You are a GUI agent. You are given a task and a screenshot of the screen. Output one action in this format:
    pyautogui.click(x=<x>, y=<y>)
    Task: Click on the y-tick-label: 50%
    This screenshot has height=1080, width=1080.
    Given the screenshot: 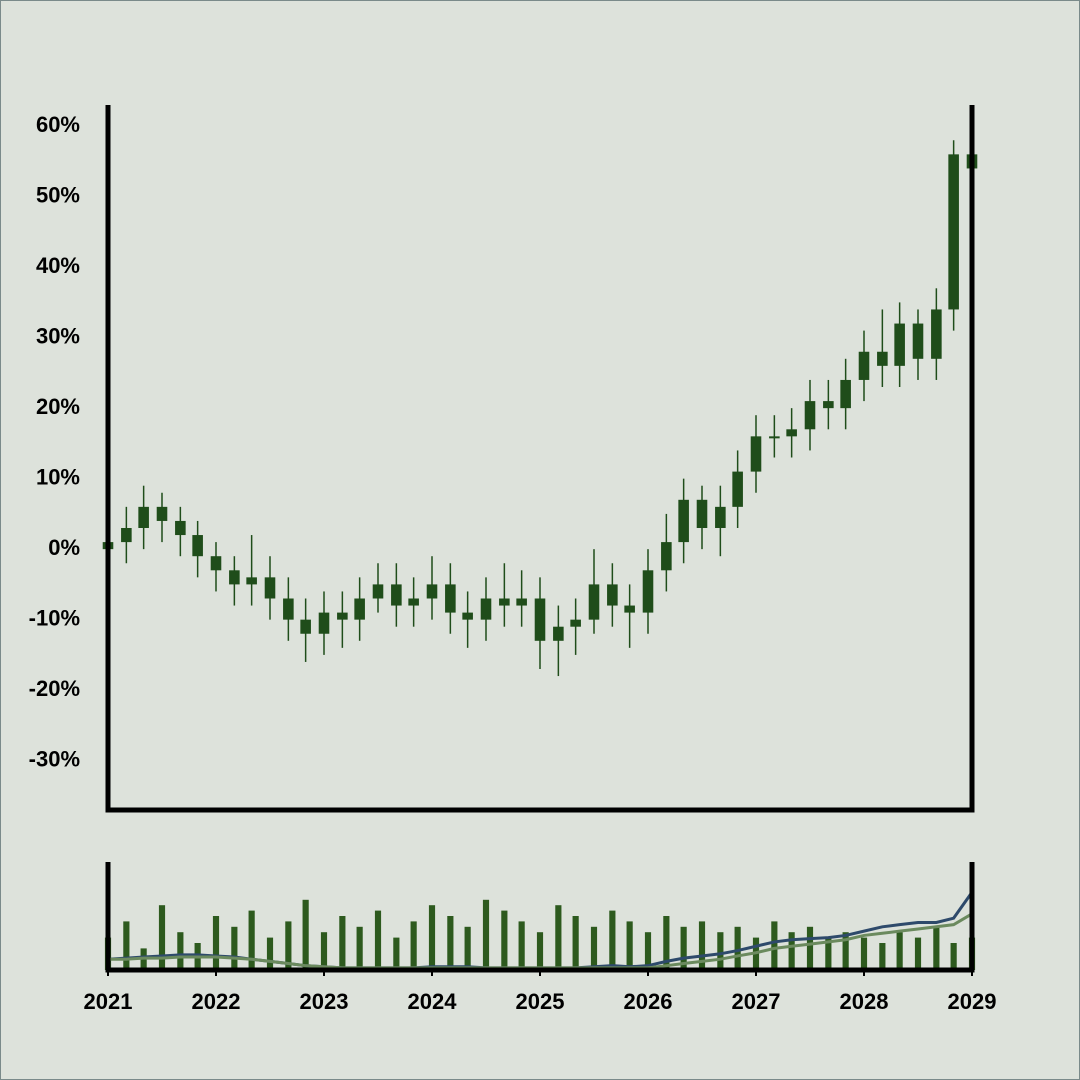 What is the action you would take?
    pyautogui.click(x=58, y=194)
    